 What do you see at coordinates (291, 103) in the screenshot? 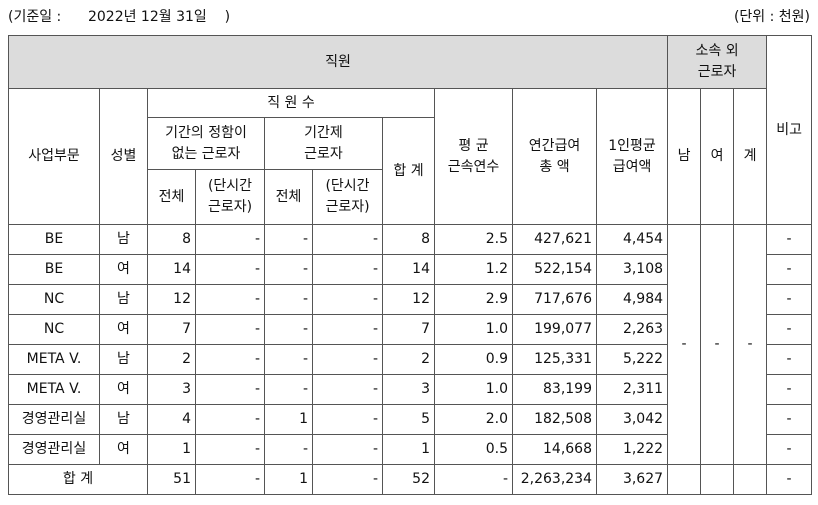
I see `header-staff-count: 직 원 수` at bounding box center [291, 103].